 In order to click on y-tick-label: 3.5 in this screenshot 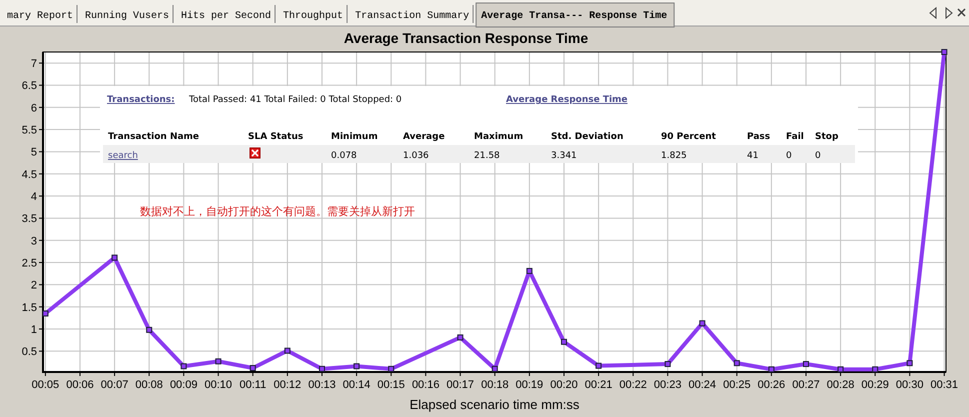, I will do `click(29, 219)`.